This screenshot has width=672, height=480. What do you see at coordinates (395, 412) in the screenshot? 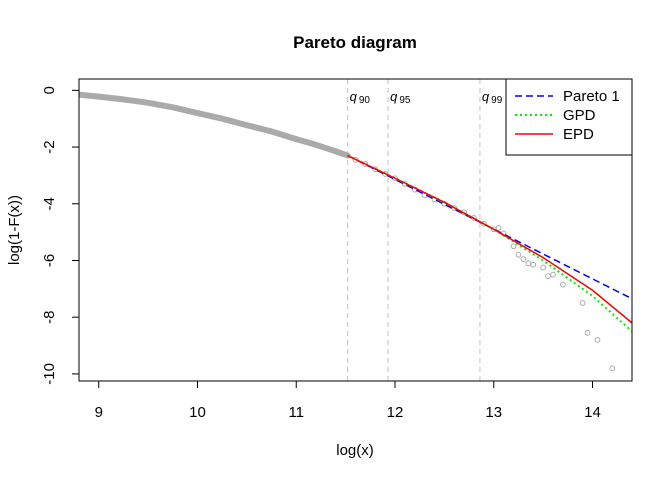
I see `x-tick-label: 12` at bounding box center [395, 412].